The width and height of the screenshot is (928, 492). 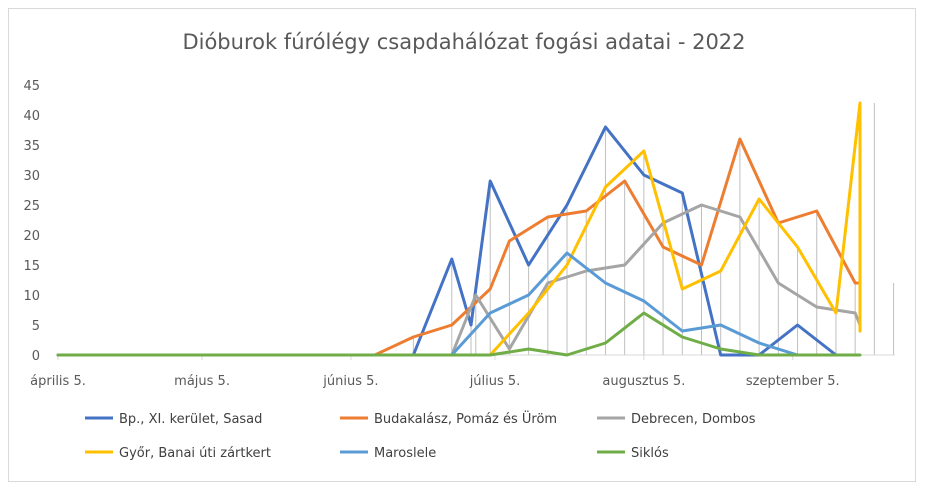 I want to click on y-tick-label: 25, so click(x=31, y=206).